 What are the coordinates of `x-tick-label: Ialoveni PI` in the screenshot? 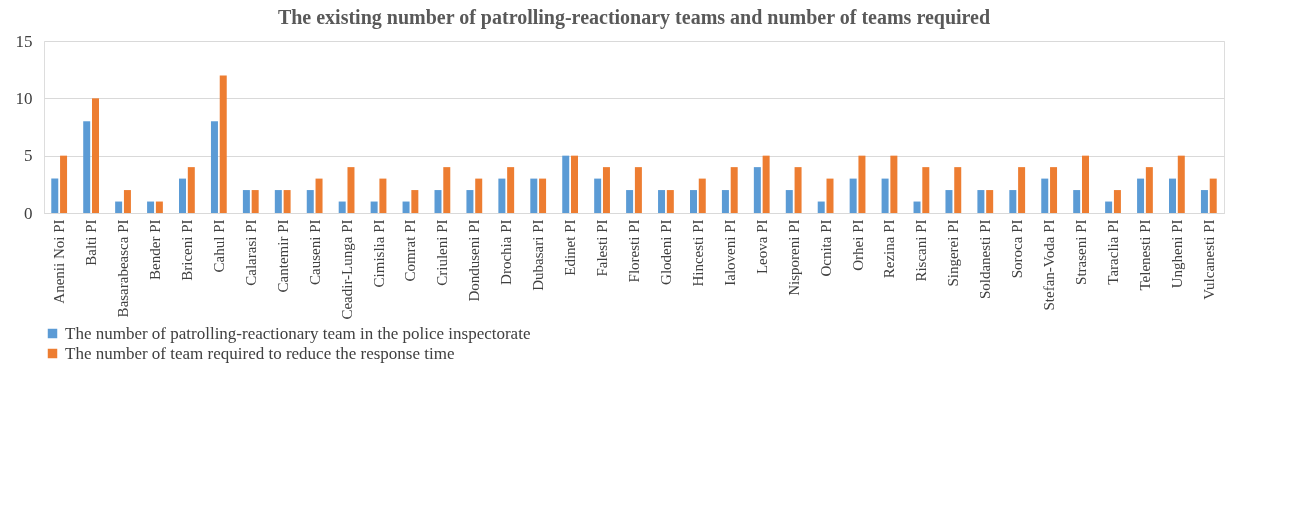 It's located at (729, 252).